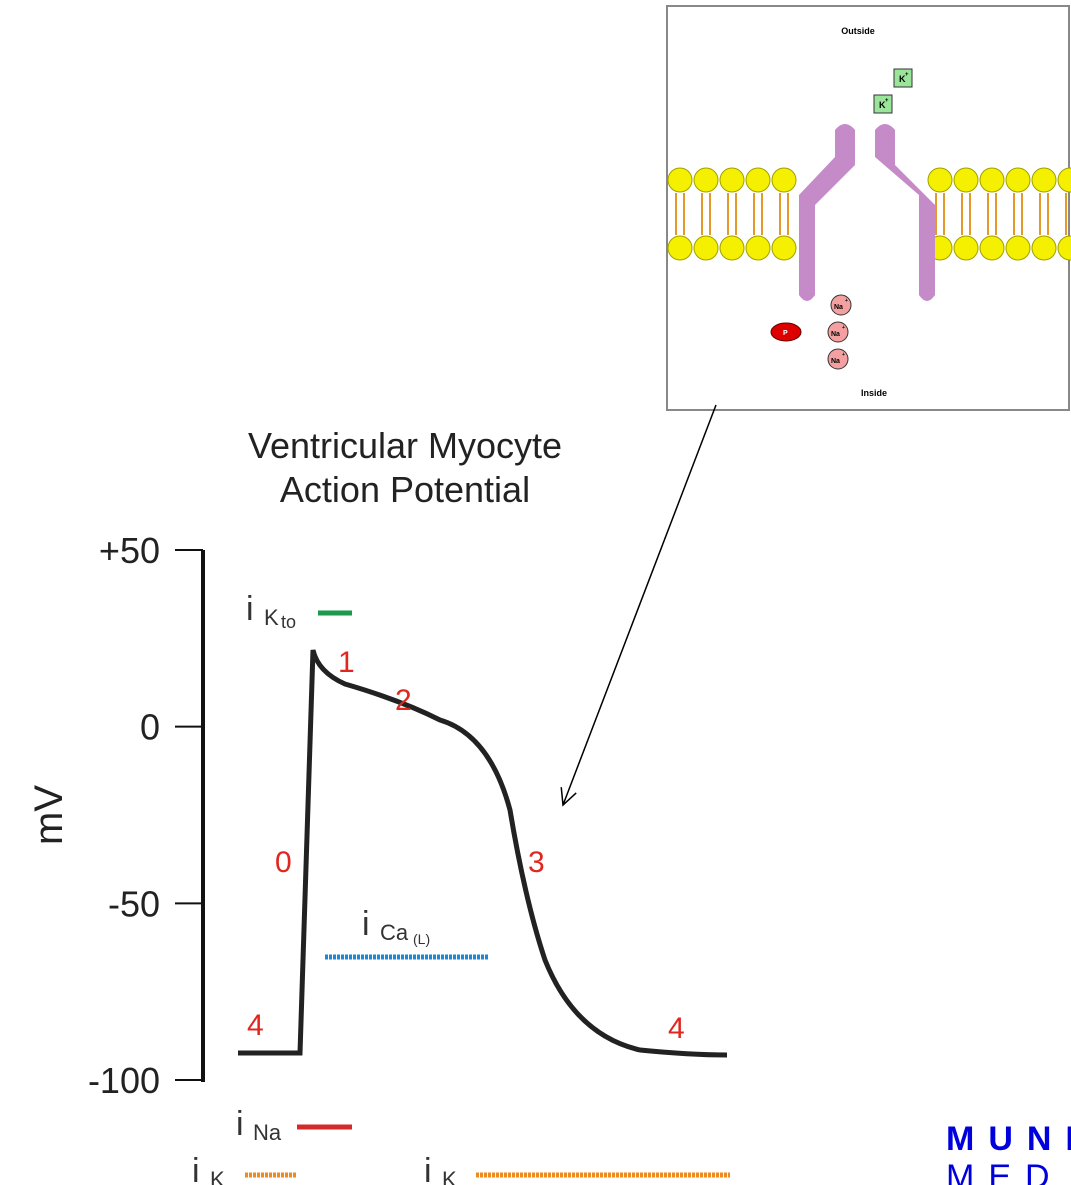 The image size is (1071, 1185). I want to click on inset-frame, so click(868, 208).